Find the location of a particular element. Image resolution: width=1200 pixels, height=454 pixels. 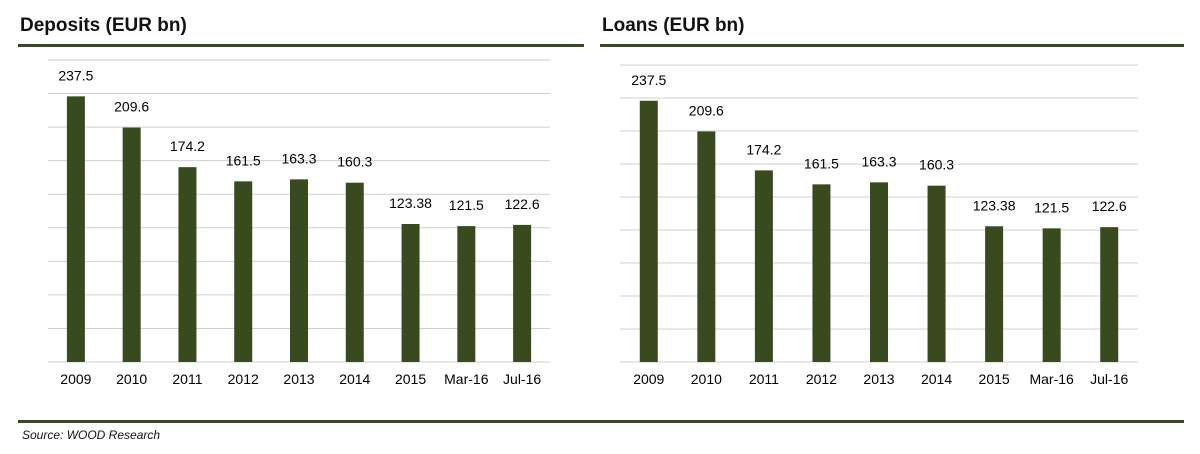

loans-data-label: 122.6 is located at coordinates (1109, 206).